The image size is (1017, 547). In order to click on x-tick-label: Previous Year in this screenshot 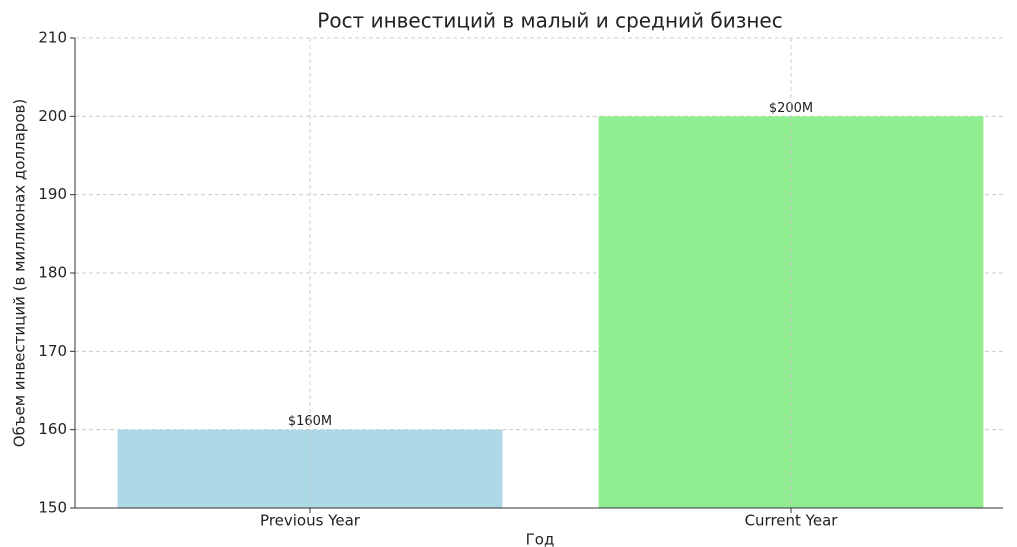, I will do `click(310, 521)`.